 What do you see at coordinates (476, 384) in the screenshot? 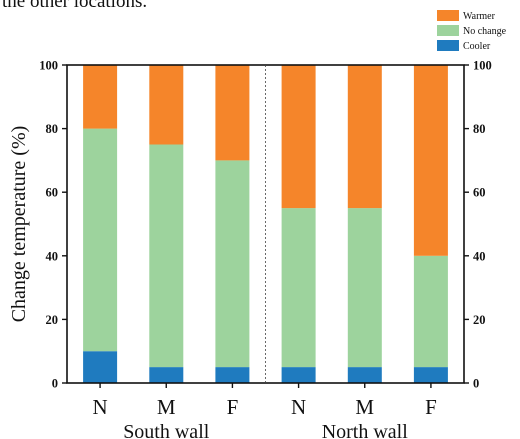
I see `y-tick-label-right: 0` at bounding box center [476, 384].